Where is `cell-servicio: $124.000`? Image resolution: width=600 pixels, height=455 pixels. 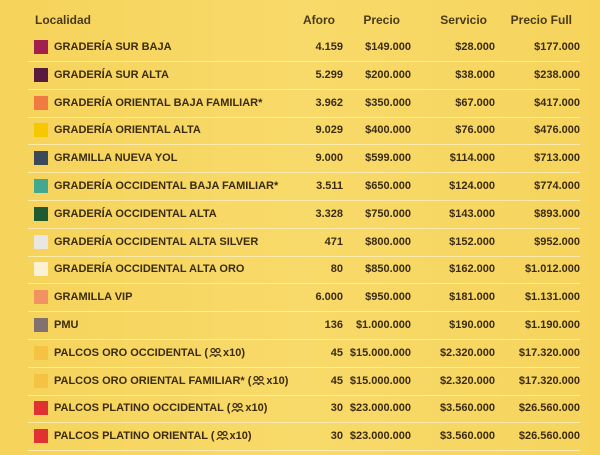
cell-servicio: $124.000 is located at coordinates (472, 186).